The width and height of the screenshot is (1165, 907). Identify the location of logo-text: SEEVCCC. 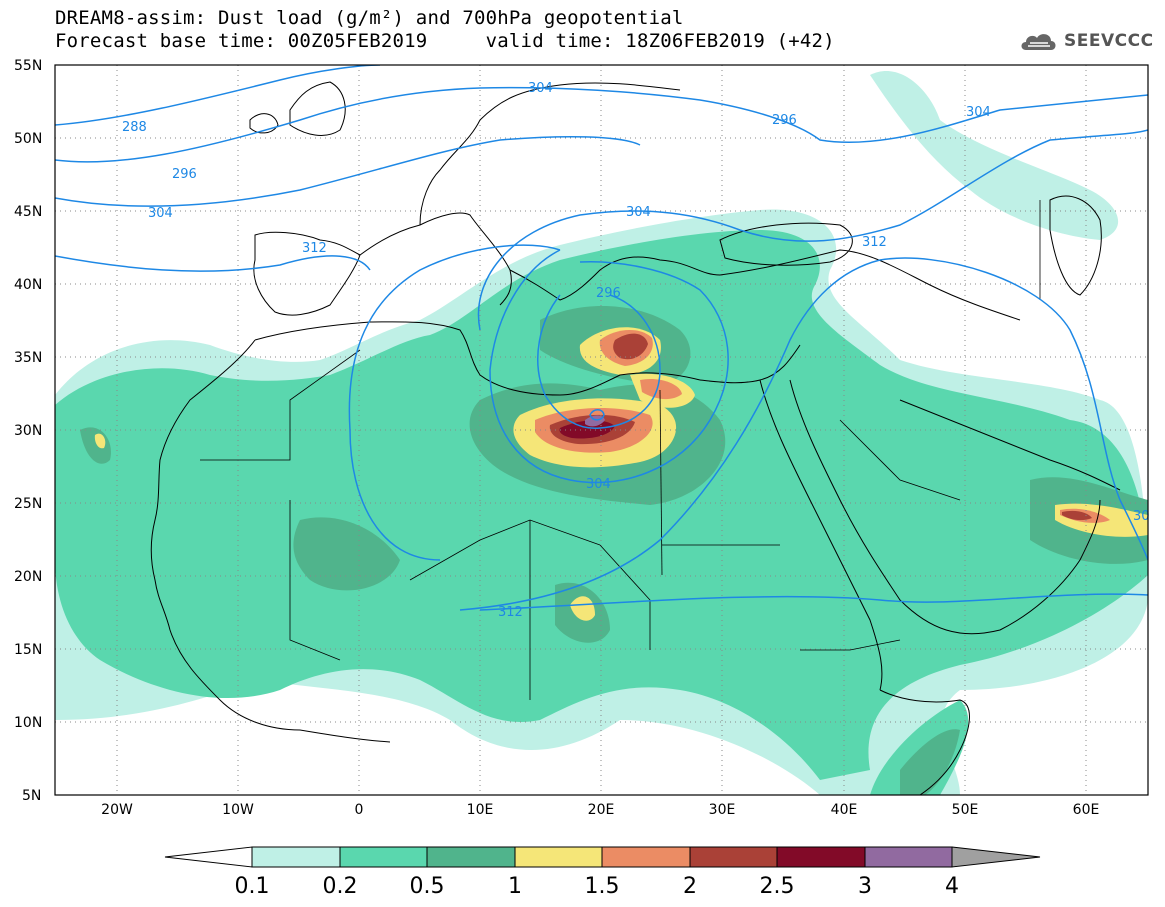
(1109, 41).